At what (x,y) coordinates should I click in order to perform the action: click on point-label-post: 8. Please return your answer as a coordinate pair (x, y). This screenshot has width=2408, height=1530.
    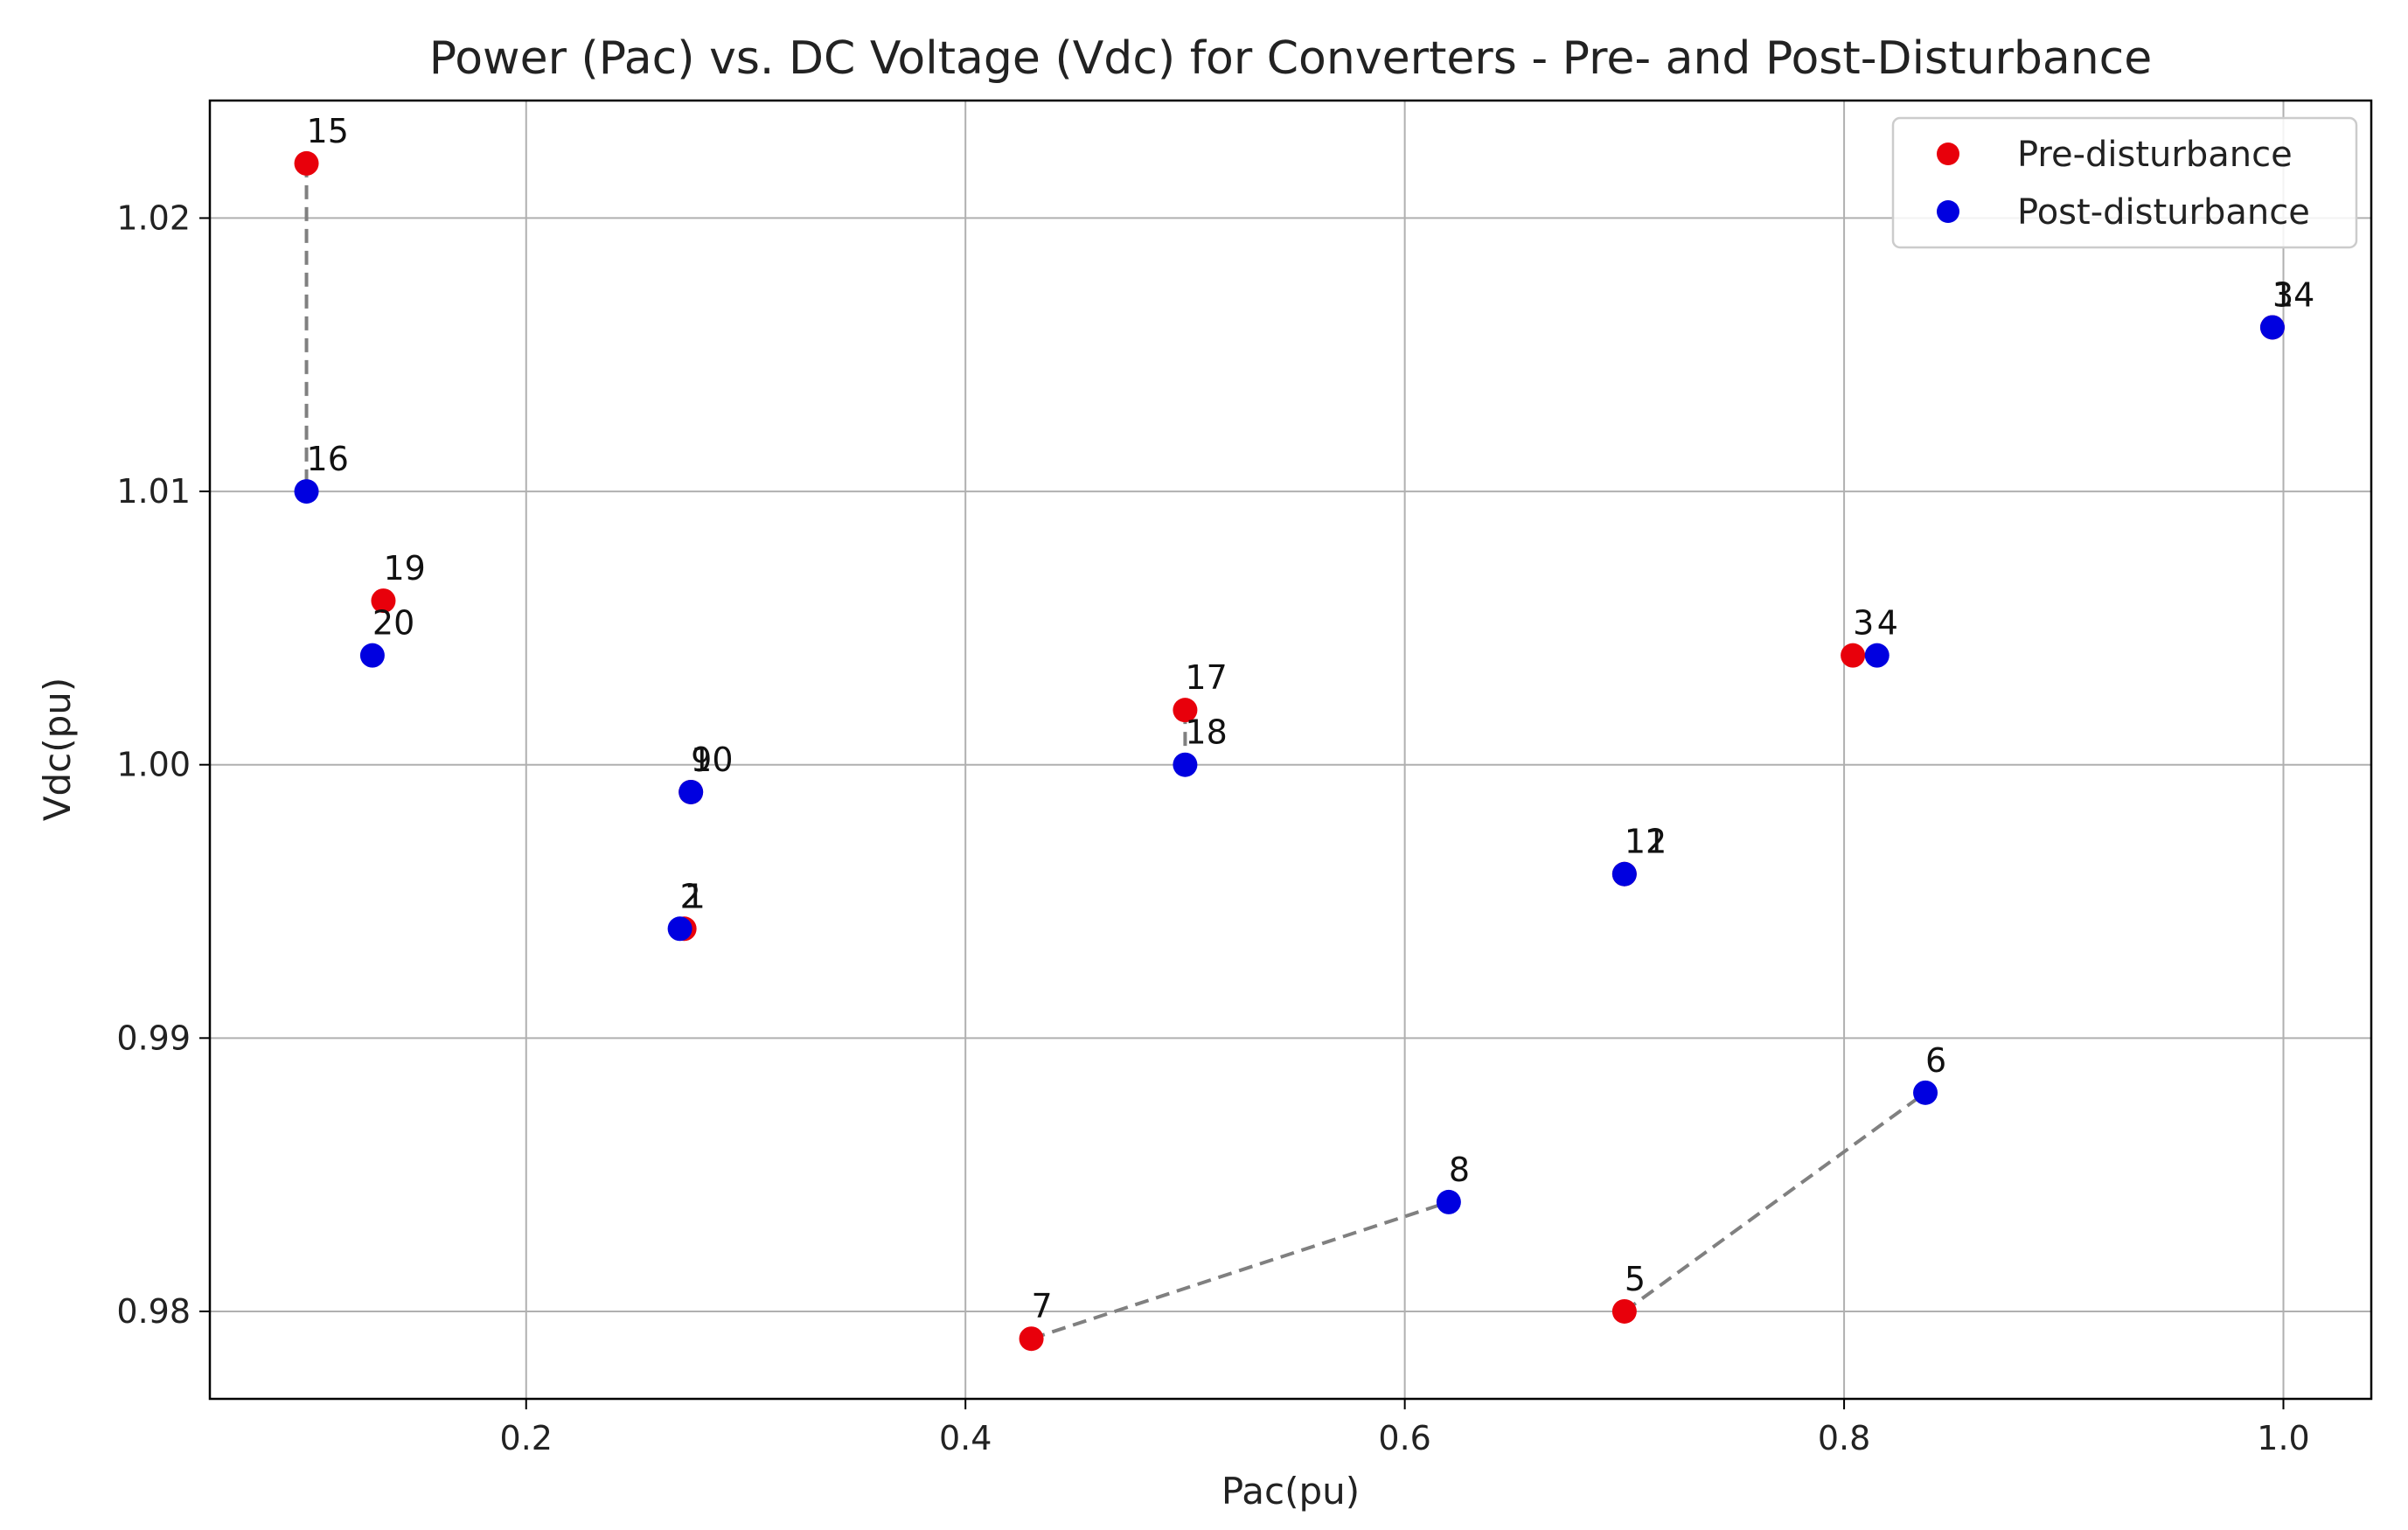
    Looking at the image, I should click on (1459, 1170).